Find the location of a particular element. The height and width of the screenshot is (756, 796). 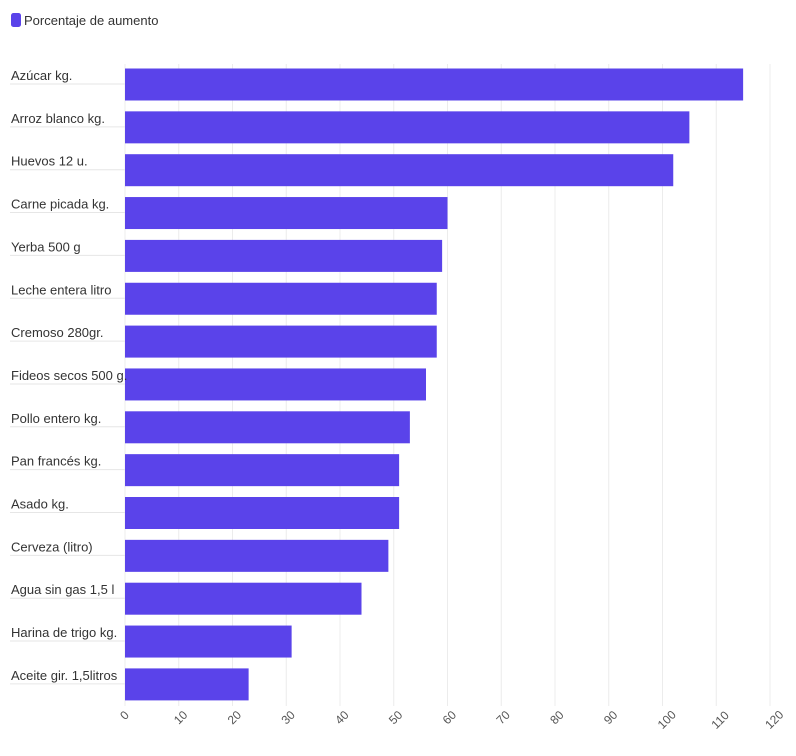

x-tick-label: 40 is located at coordinates (342, 718).